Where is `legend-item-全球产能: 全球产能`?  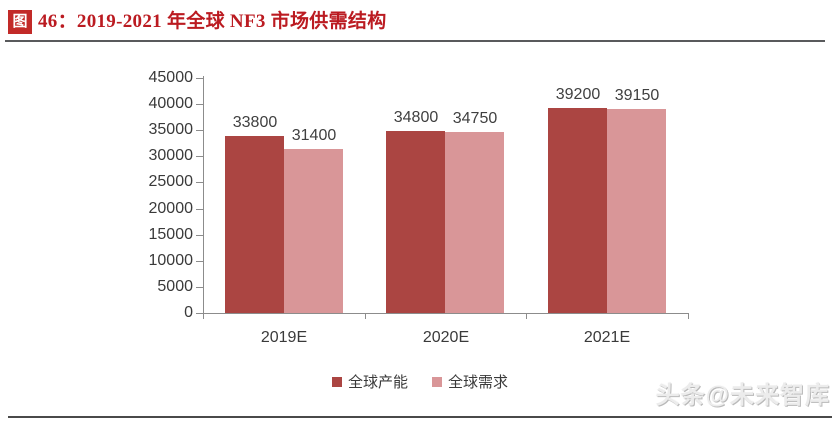
legend-item-全球产能: 全球产能 is located at coordinates (369, 381).